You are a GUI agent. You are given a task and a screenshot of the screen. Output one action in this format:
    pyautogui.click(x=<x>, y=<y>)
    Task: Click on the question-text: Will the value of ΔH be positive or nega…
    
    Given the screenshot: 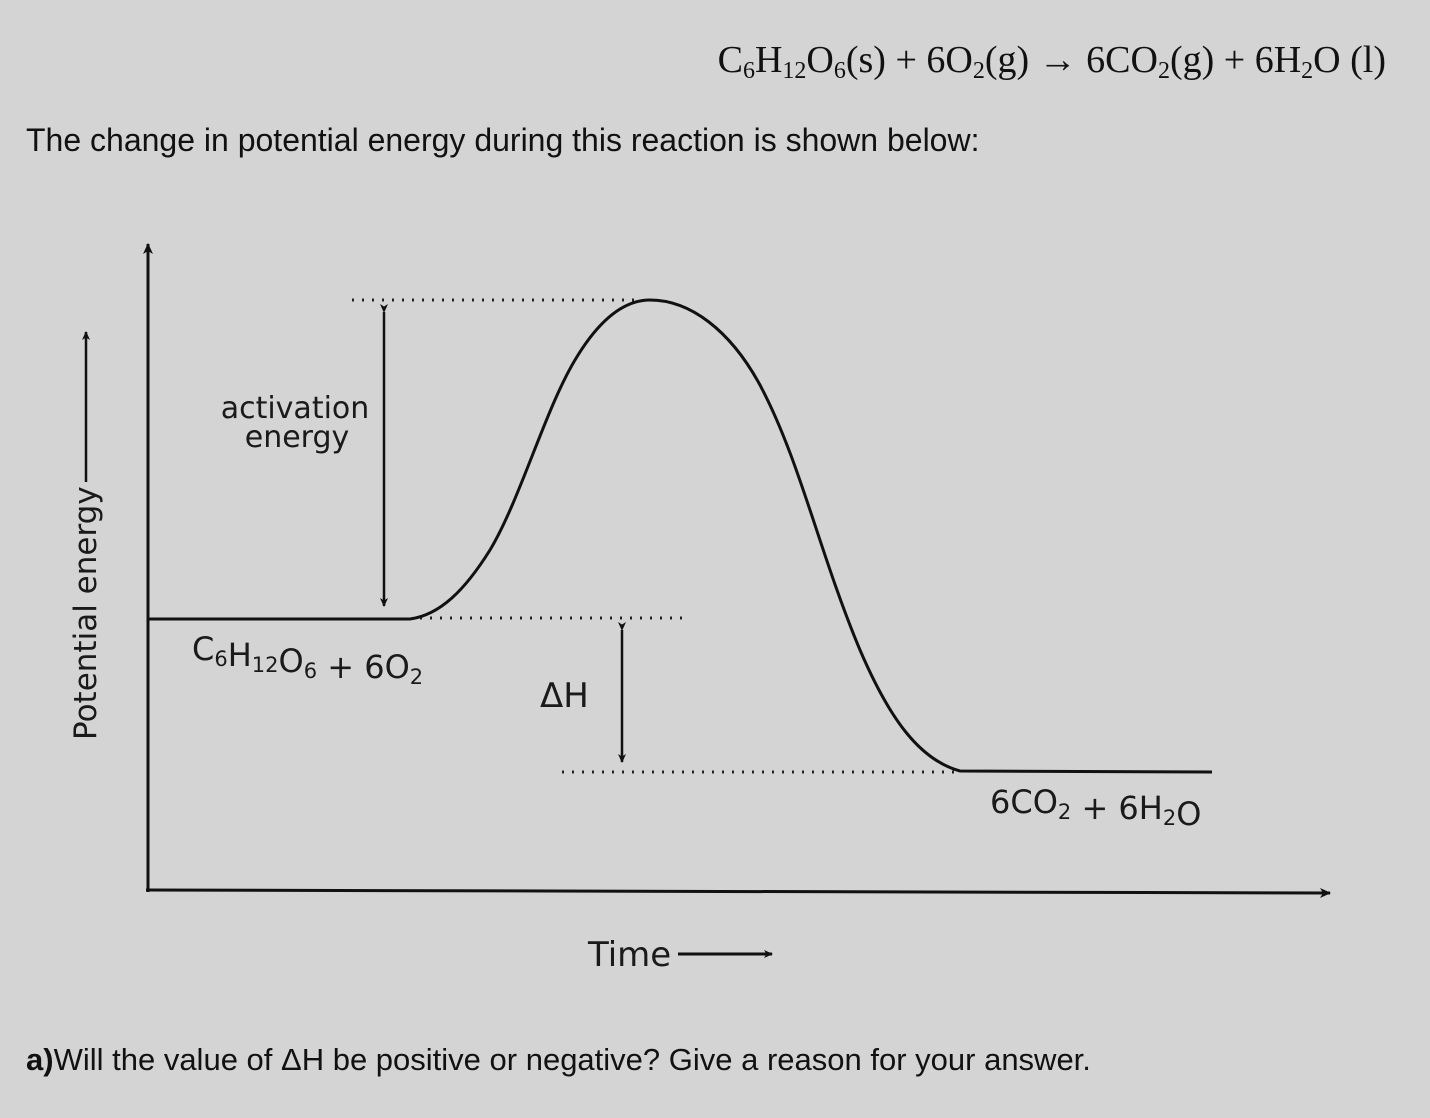 What is the action you would take?
    pyautogui.click(x=572, y=1059)
    